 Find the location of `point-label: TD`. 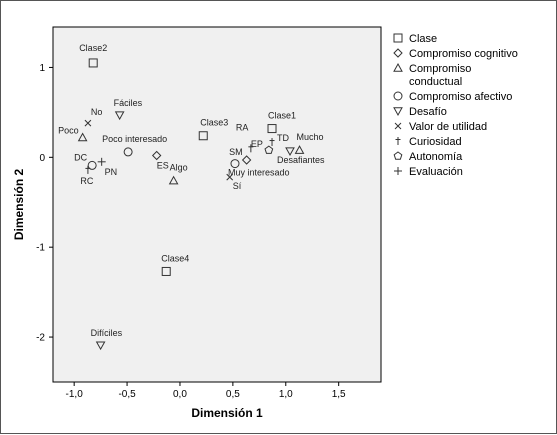

point-label: TD is located at coordinates (283, 138).